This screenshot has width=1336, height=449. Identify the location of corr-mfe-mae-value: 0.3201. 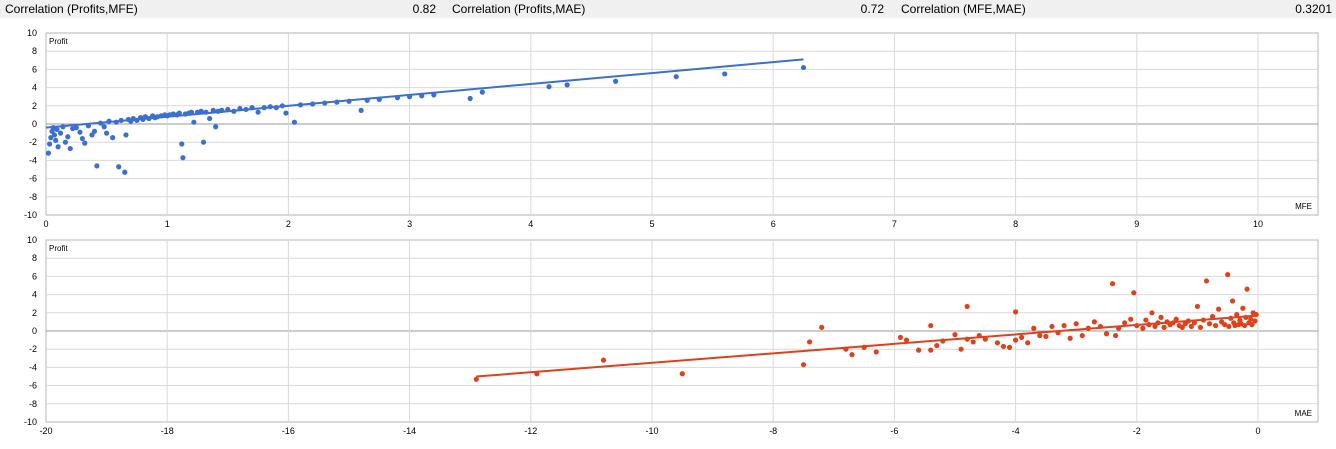
(1313, 9).